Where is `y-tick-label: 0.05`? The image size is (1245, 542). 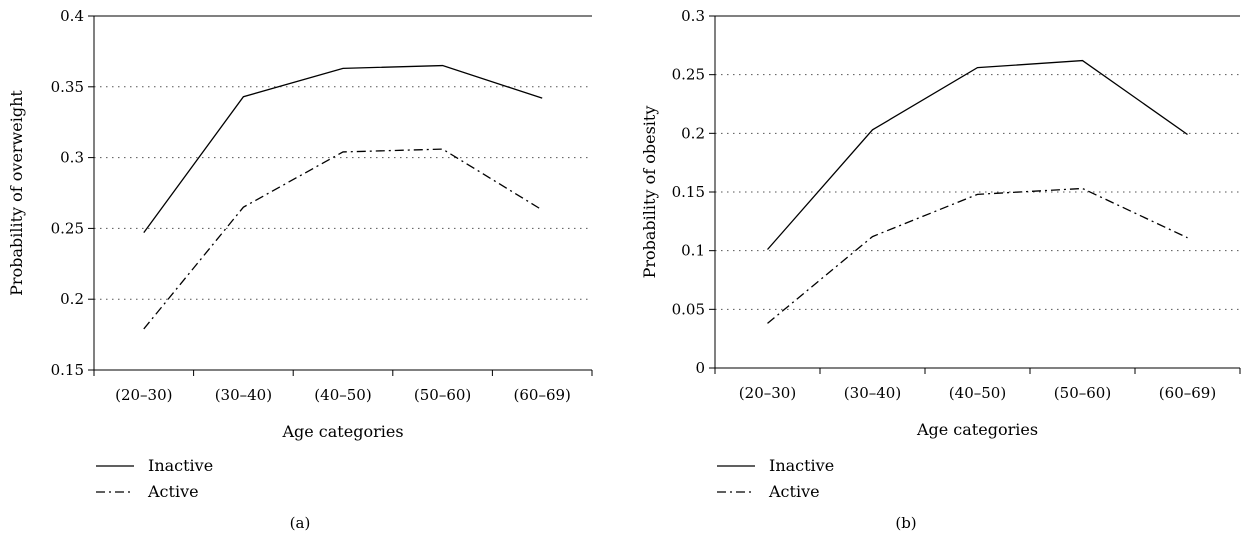 y-tick-label: 0.05 is located at coordinates (688, 309).